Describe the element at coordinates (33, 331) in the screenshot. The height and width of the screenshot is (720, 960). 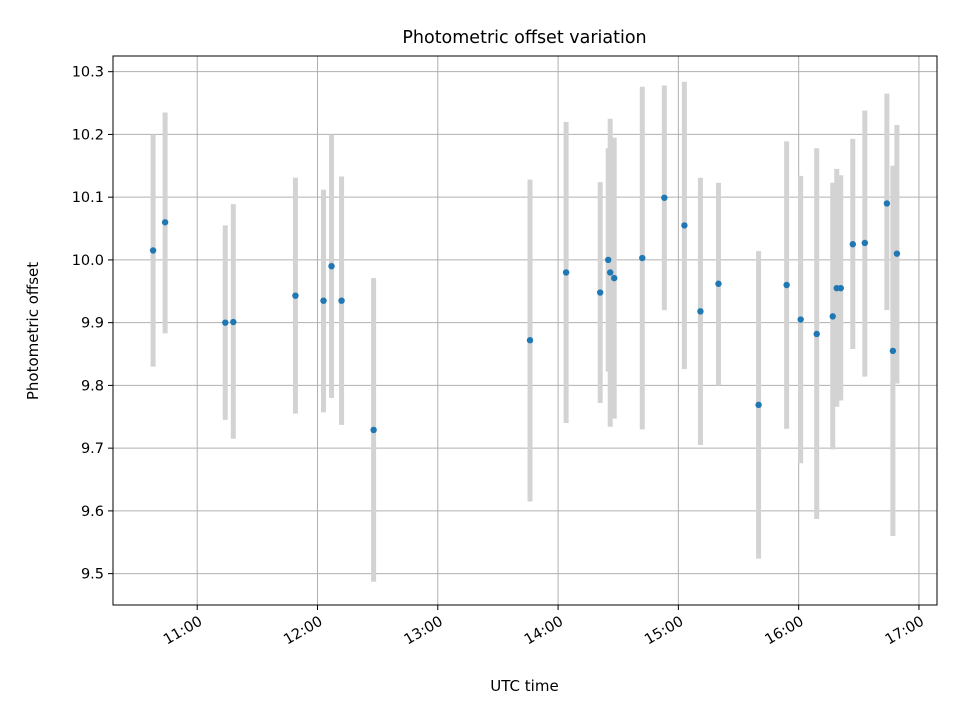
I see `y-axis-label: Photometric offset` at that location.